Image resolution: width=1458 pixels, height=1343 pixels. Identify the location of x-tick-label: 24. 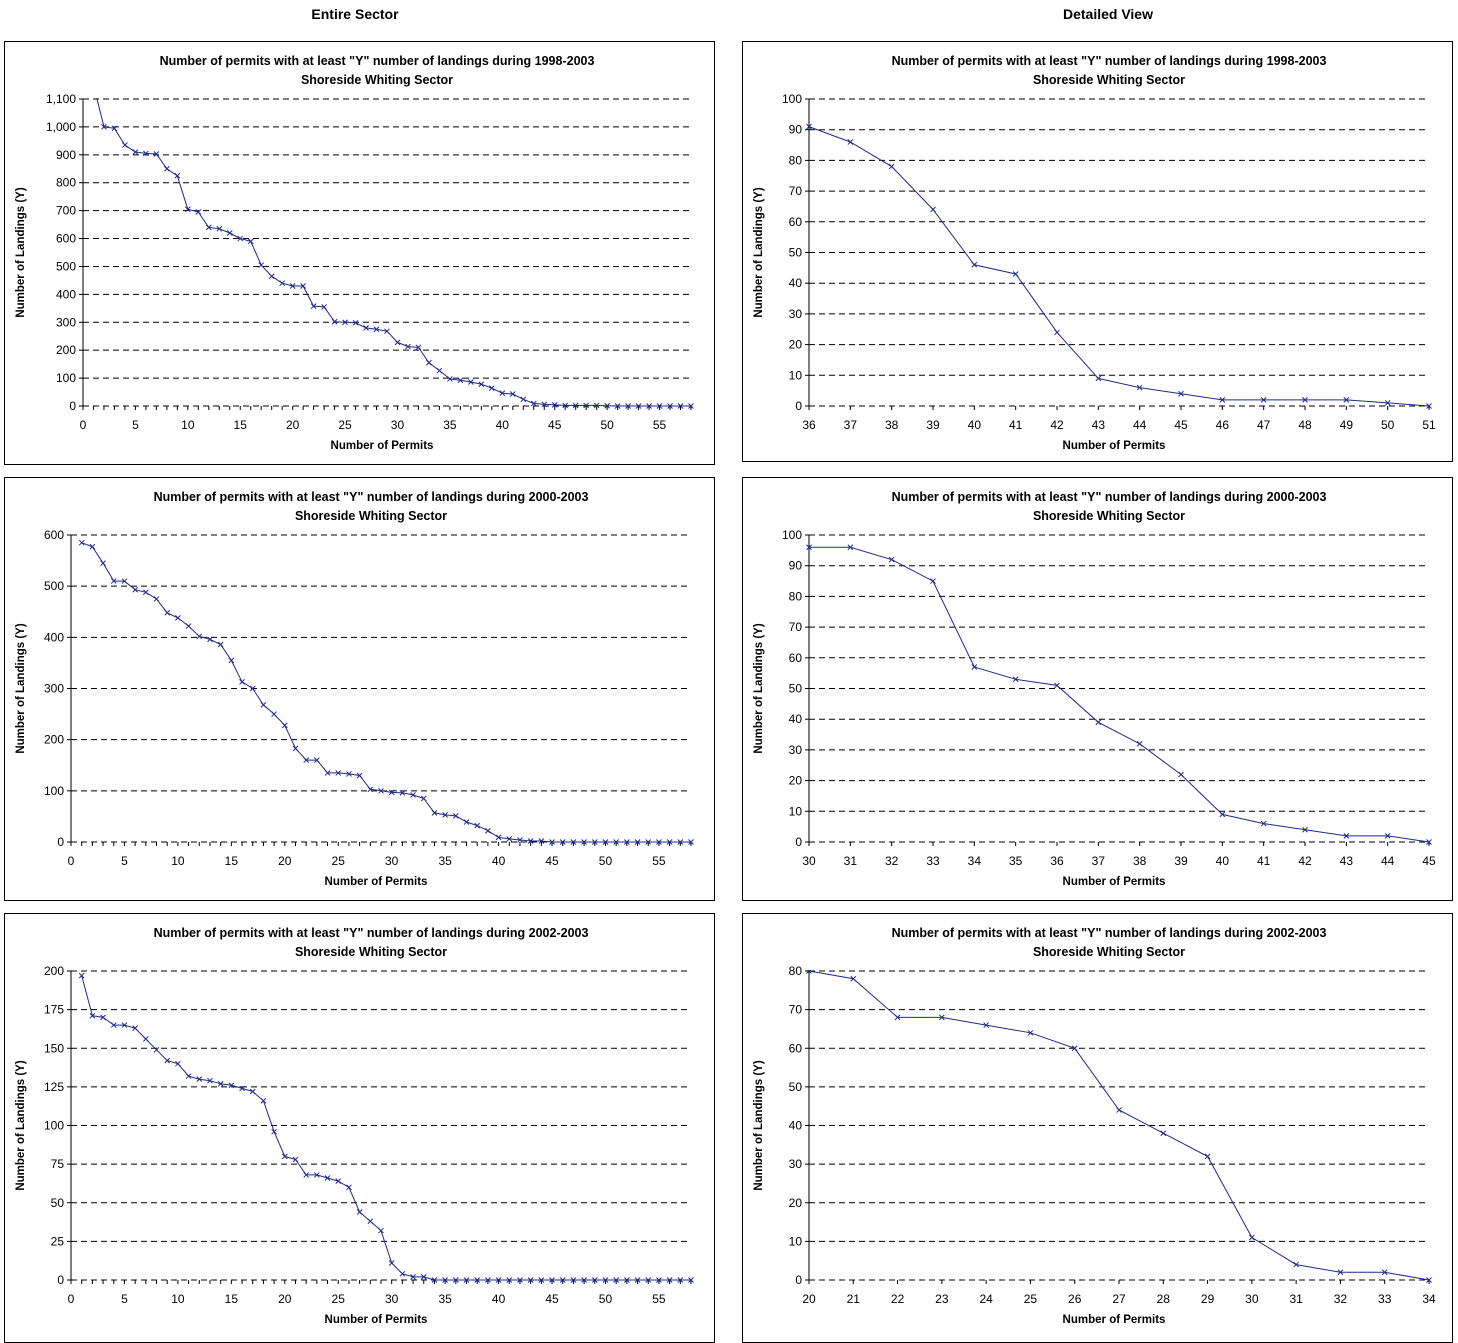
(986, 1299).